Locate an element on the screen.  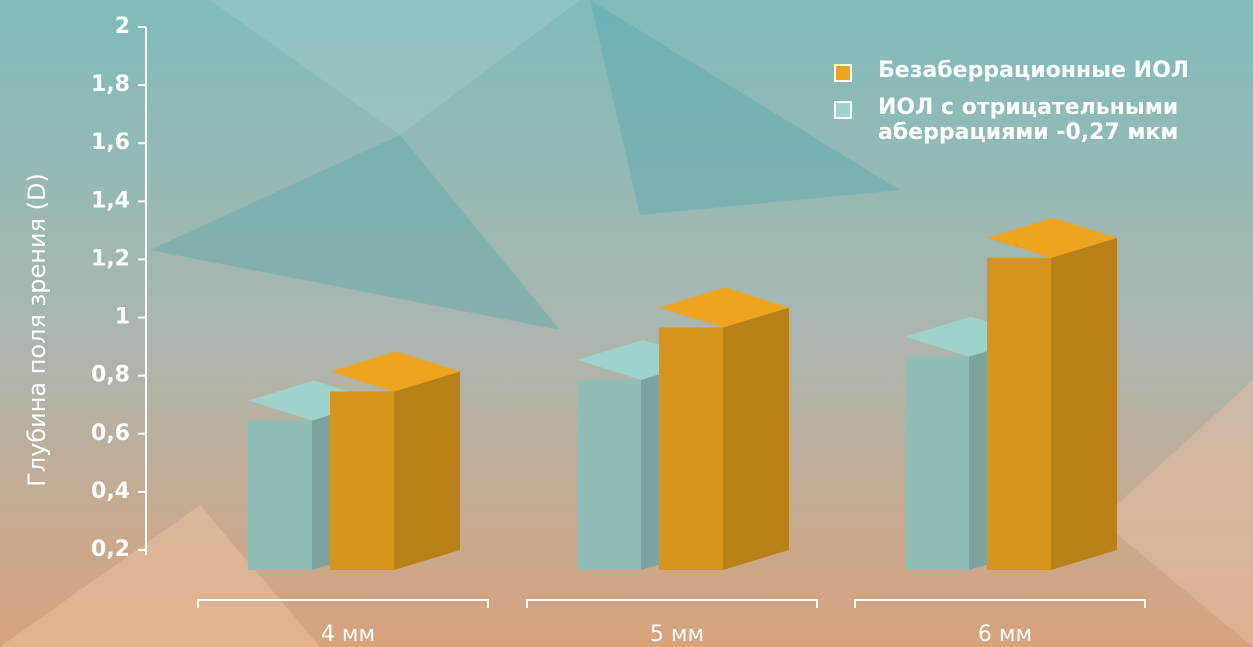
x-tick-label: 5 мм is located at coordinates (677, 634).